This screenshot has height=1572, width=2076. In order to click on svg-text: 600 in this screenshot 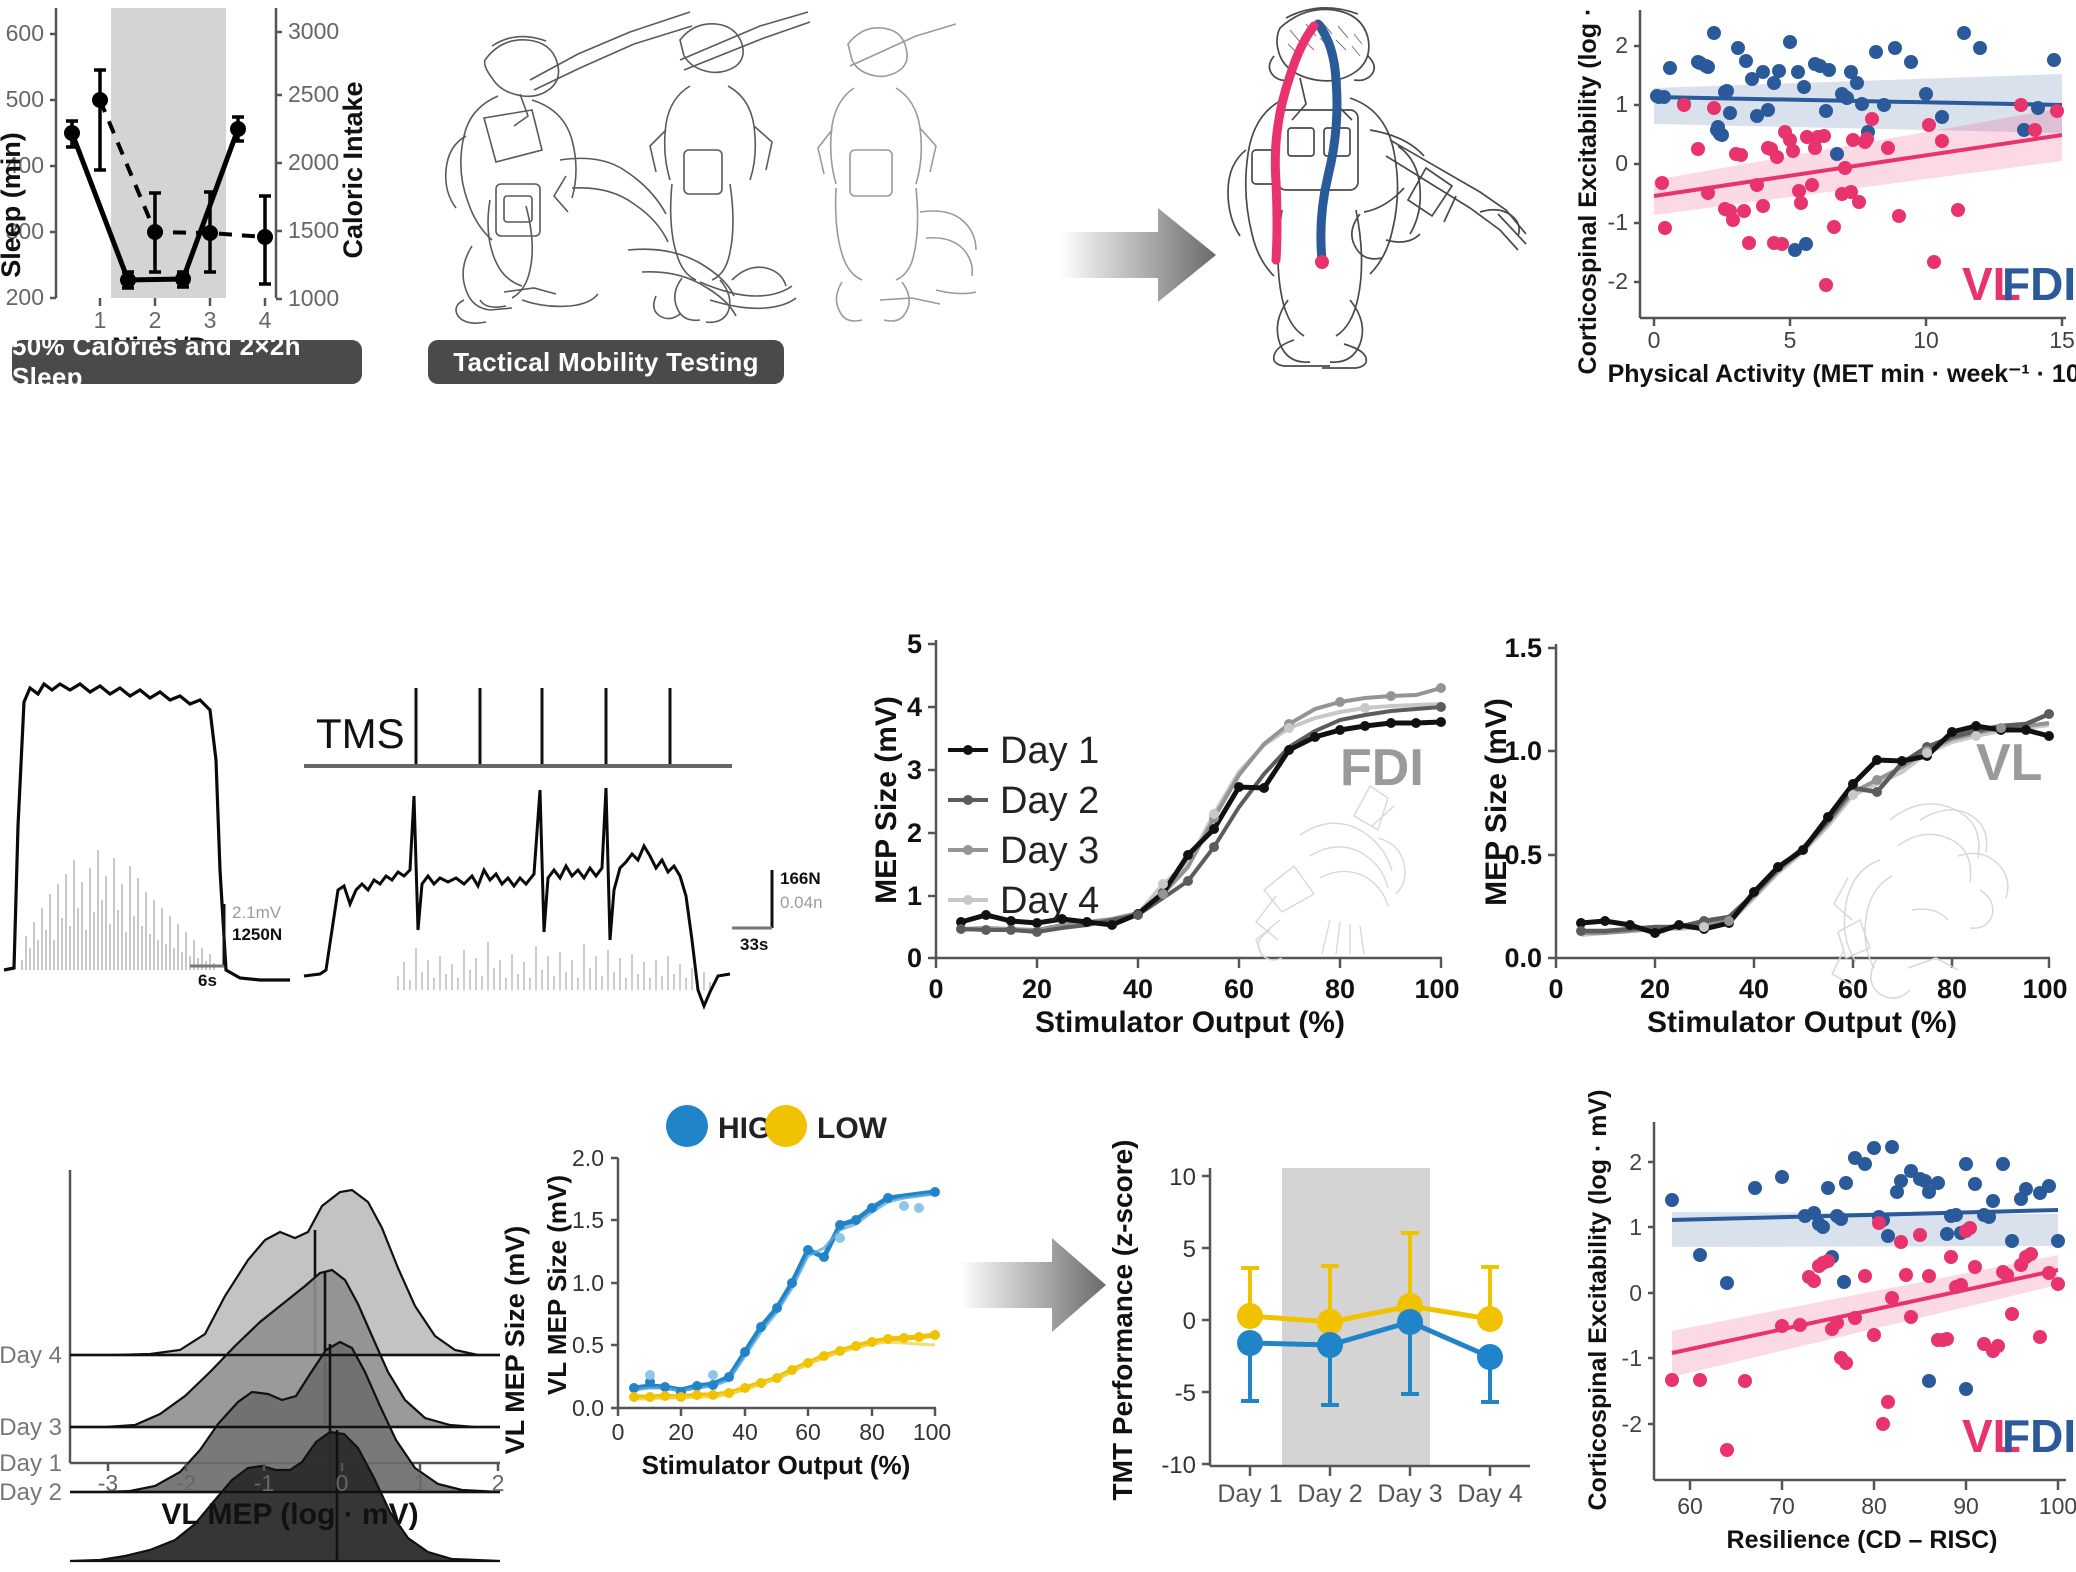, I will do `click(25, 33)`.